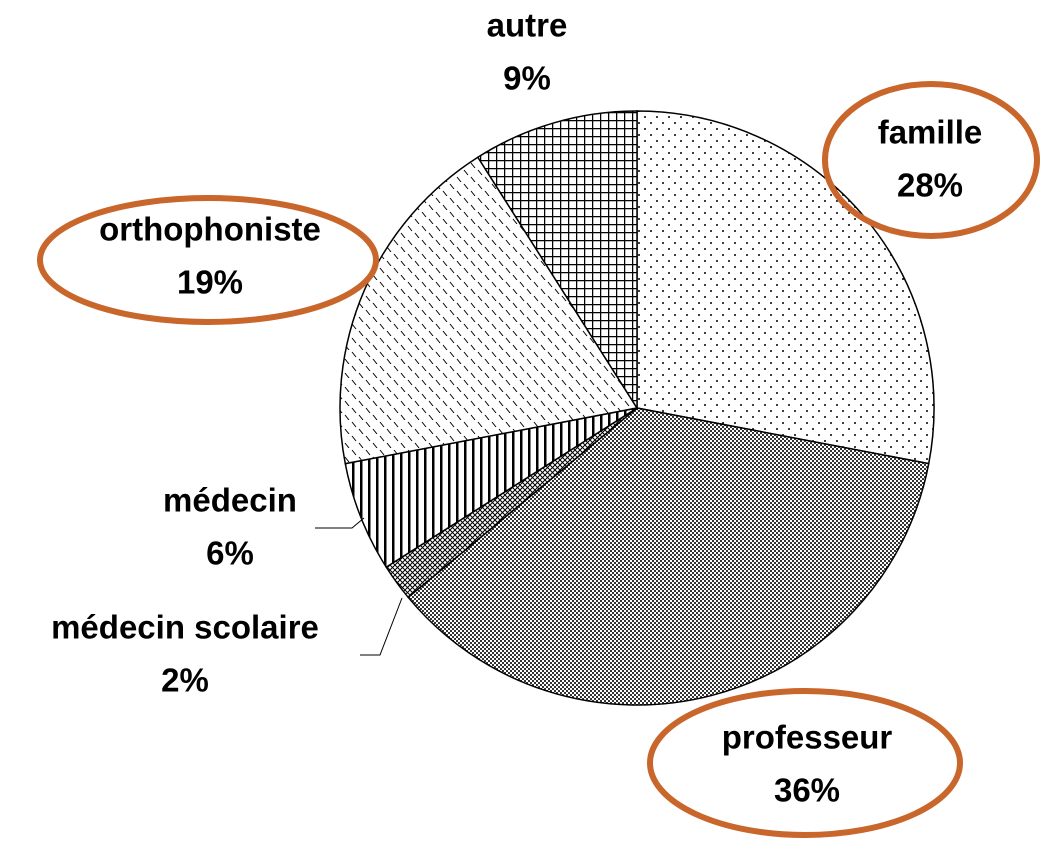 Image resolution: width=1044 pixels, height=841 pixels. Describe the element at coordinates (185, 680) in the screenshot. I see `value-label: 2%` at that location.